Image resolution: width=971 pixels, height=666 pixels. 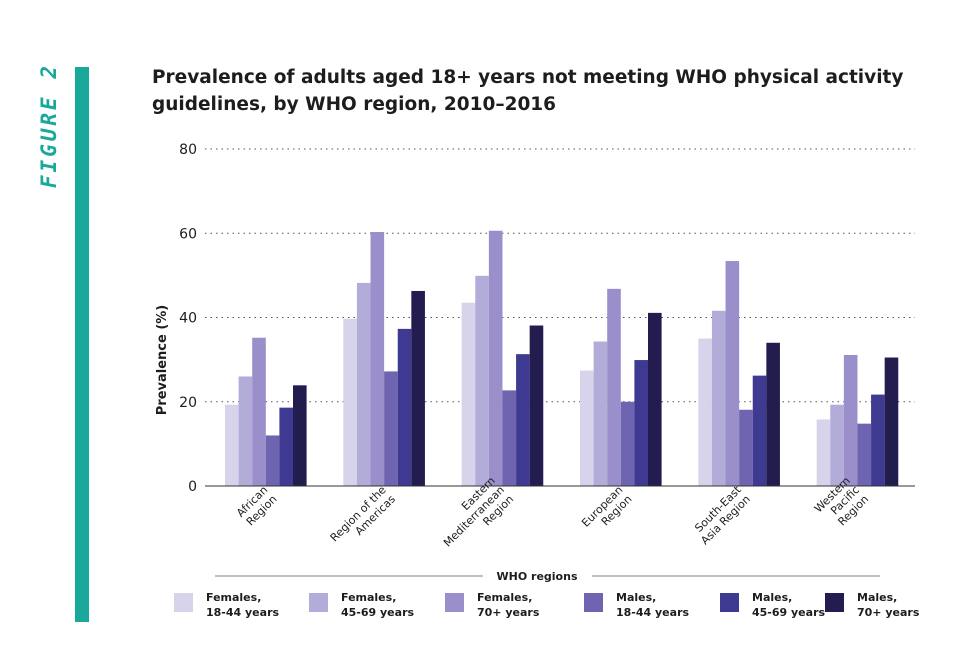 What do you see at coordinates (537, 576) in the screenshot?
I see `x-axis-label: WHO regions` at bounding box center [537, 576].